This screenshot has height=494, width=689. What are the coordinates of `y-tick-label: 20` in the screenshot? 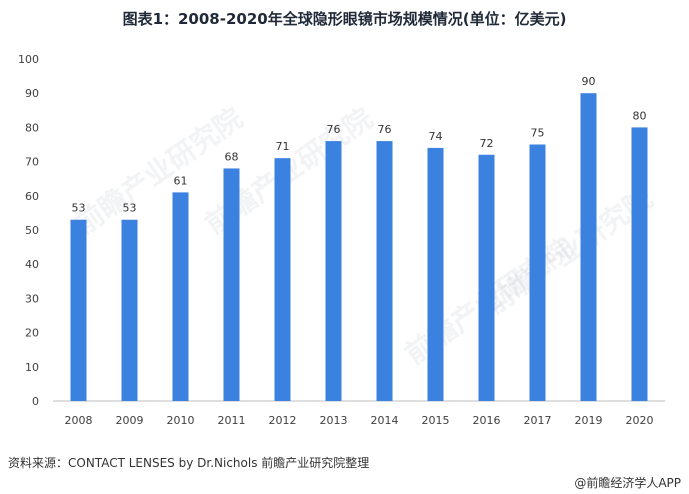 It's located at (32, 333).